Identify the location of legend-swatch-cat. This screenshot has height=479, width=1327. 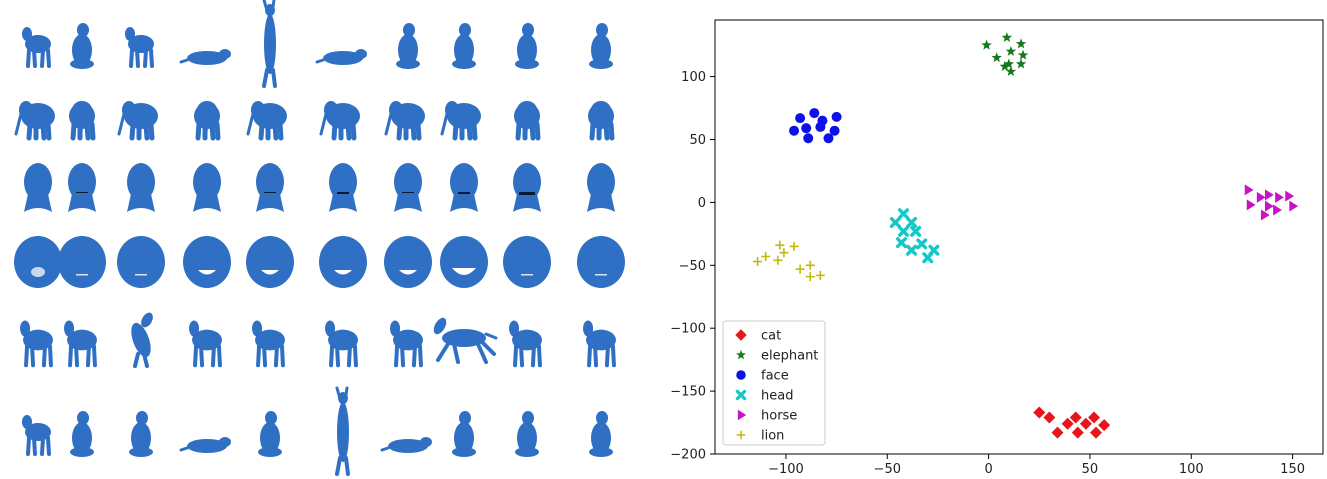
(741, 335).